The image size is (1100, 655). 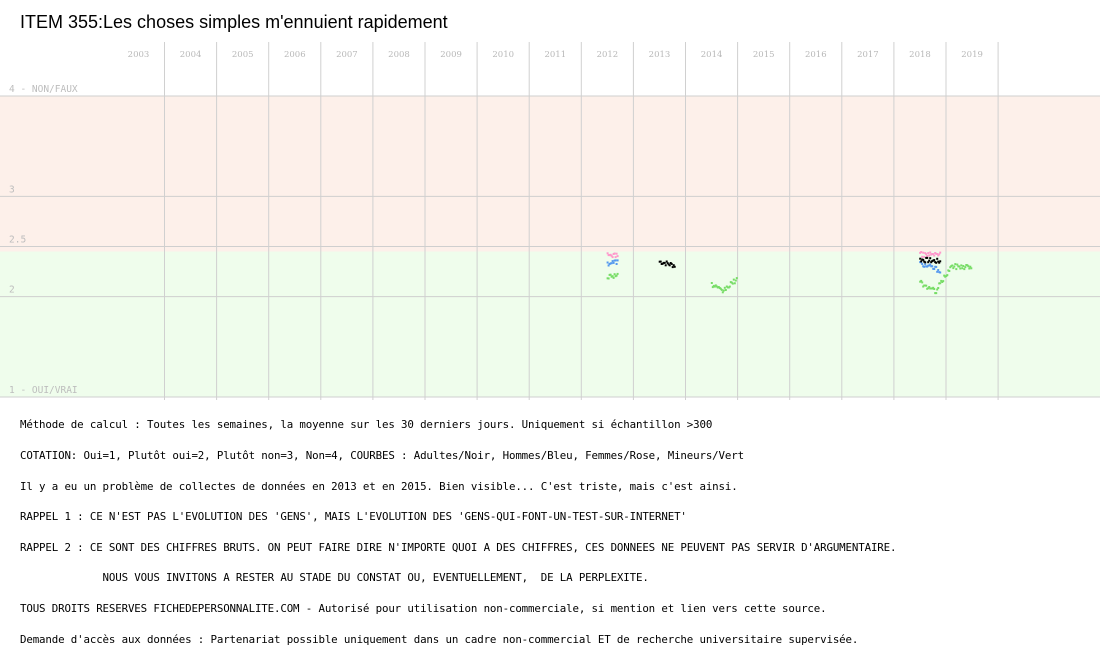 I want to click on y-tick-label: 2, so click(x=12, y=290).